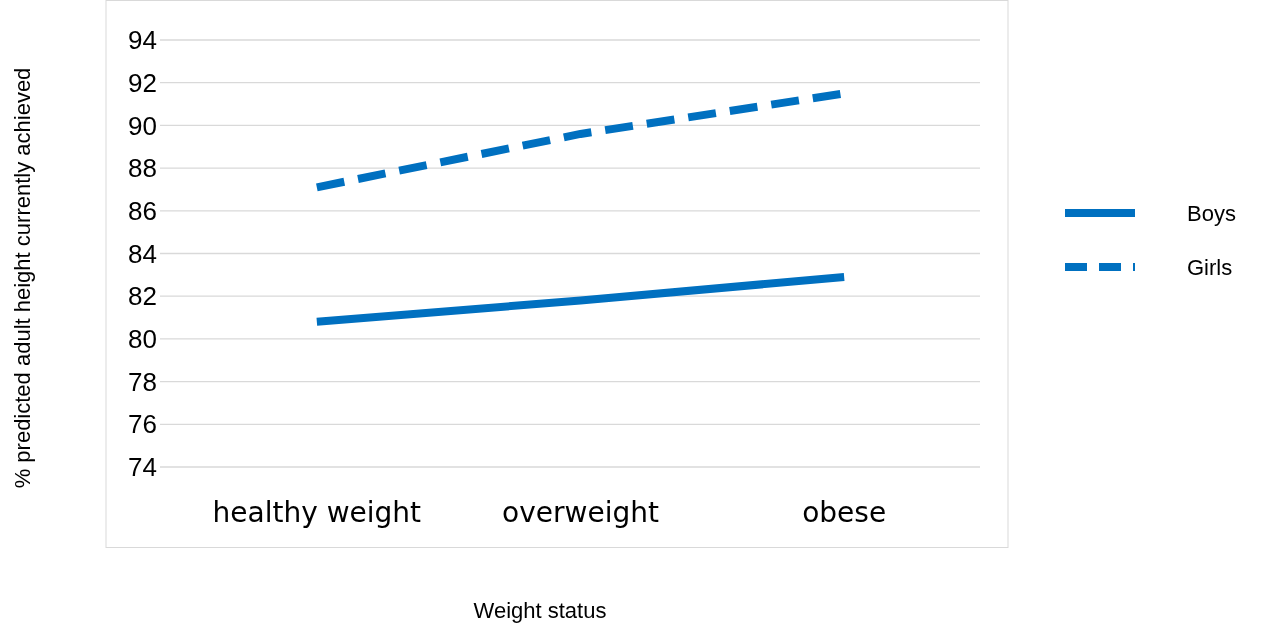 The width and height of the screenshot is (1261, 629). What do you see at coordinates (142, 125) in the screenshot?
I see `y-tick-label: 90` at bounding box center [142, 125].